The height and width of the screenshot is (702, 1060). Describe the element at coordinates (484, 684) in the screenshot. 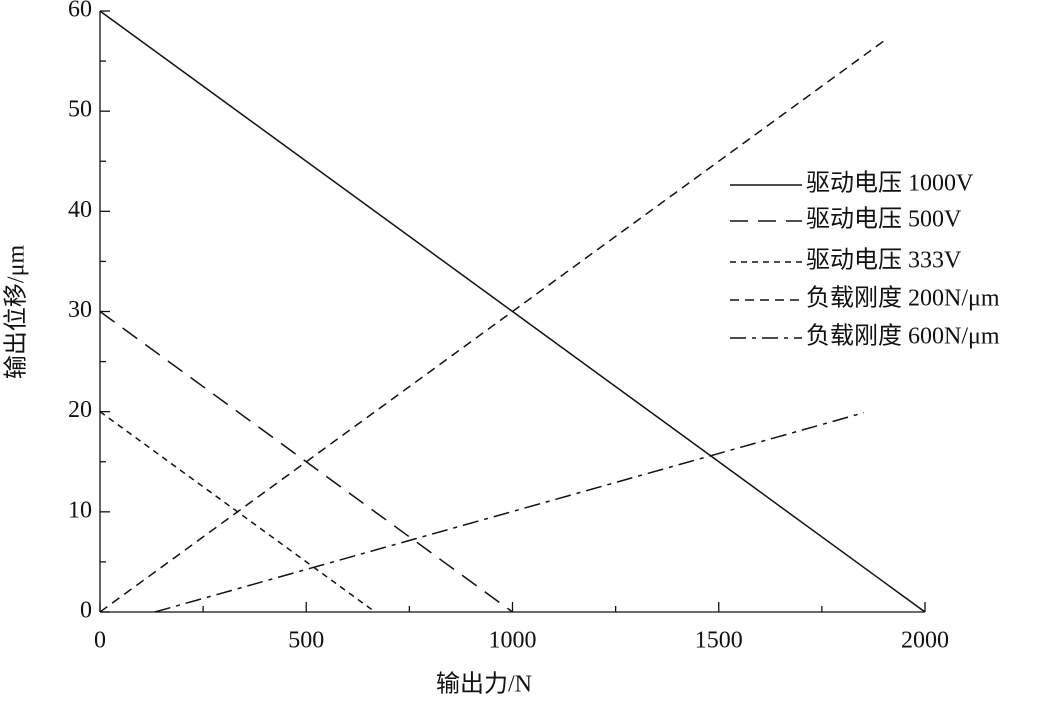

I see `x-axis-label: 输出力/N` at that location.